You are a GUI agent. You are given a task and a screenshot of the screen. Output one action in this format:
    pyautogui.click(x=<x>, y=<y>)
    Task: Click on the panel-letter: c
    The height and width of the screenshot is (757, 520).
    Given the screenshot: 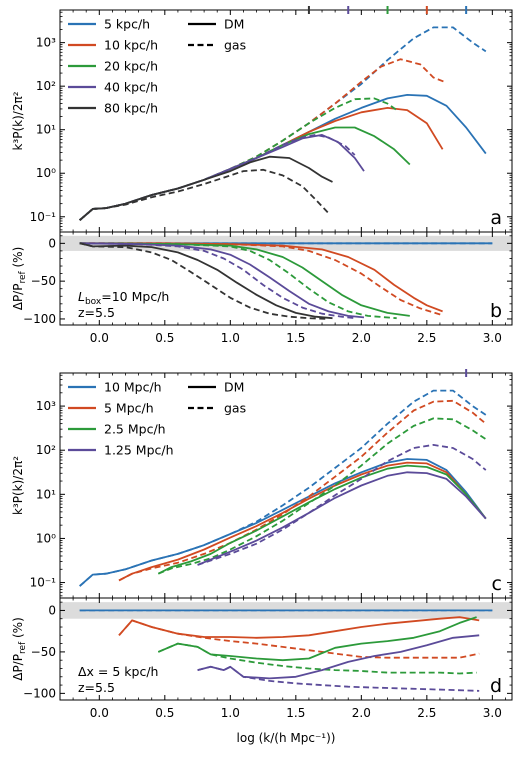 What is the action you would take?
    pyautogui.click(x=497, y=584)
    